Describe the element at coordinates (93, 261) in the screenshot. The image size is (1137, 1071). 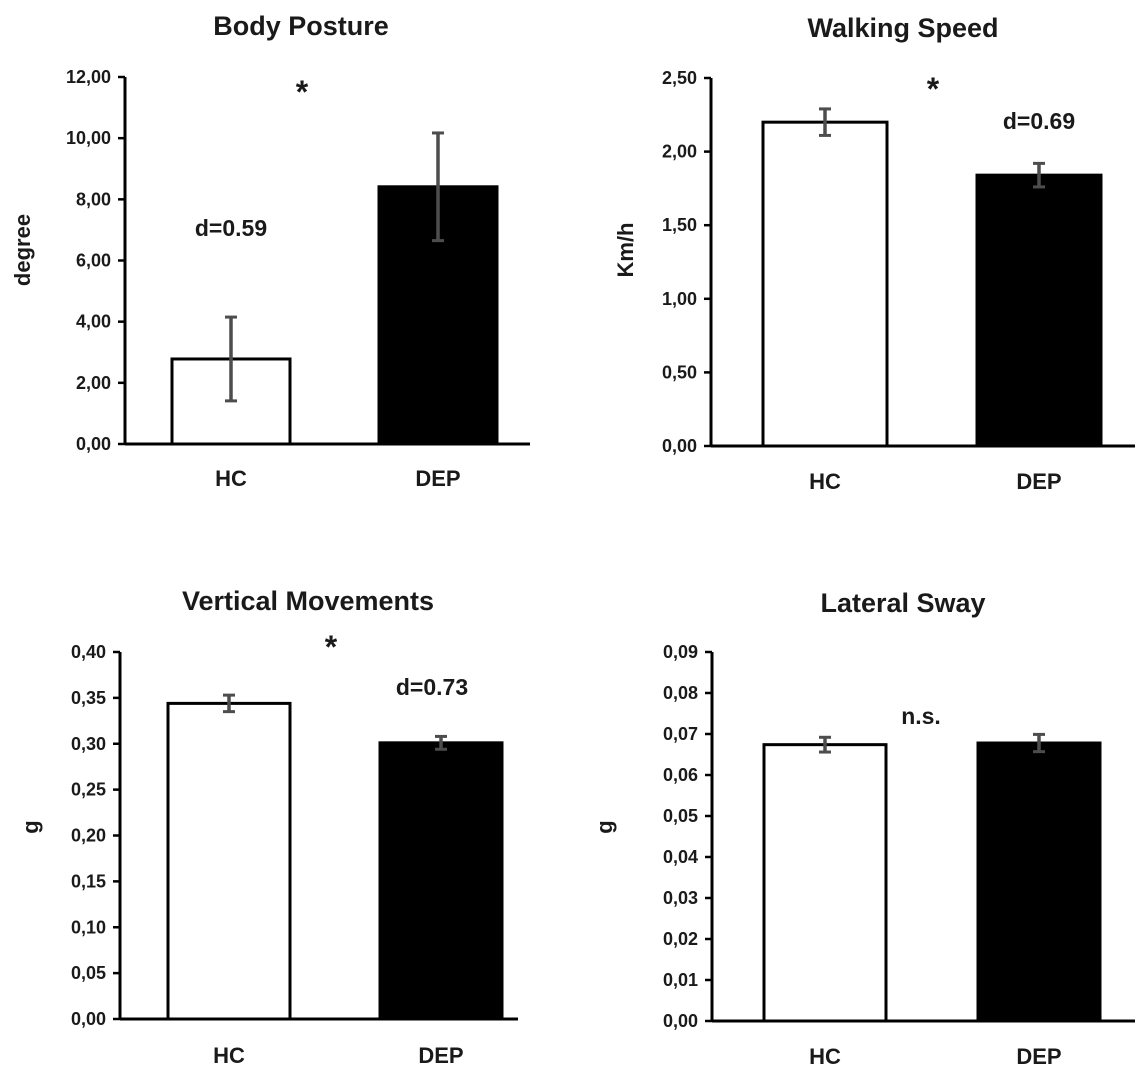
I see `y-tick-label: 6,00` at that location.